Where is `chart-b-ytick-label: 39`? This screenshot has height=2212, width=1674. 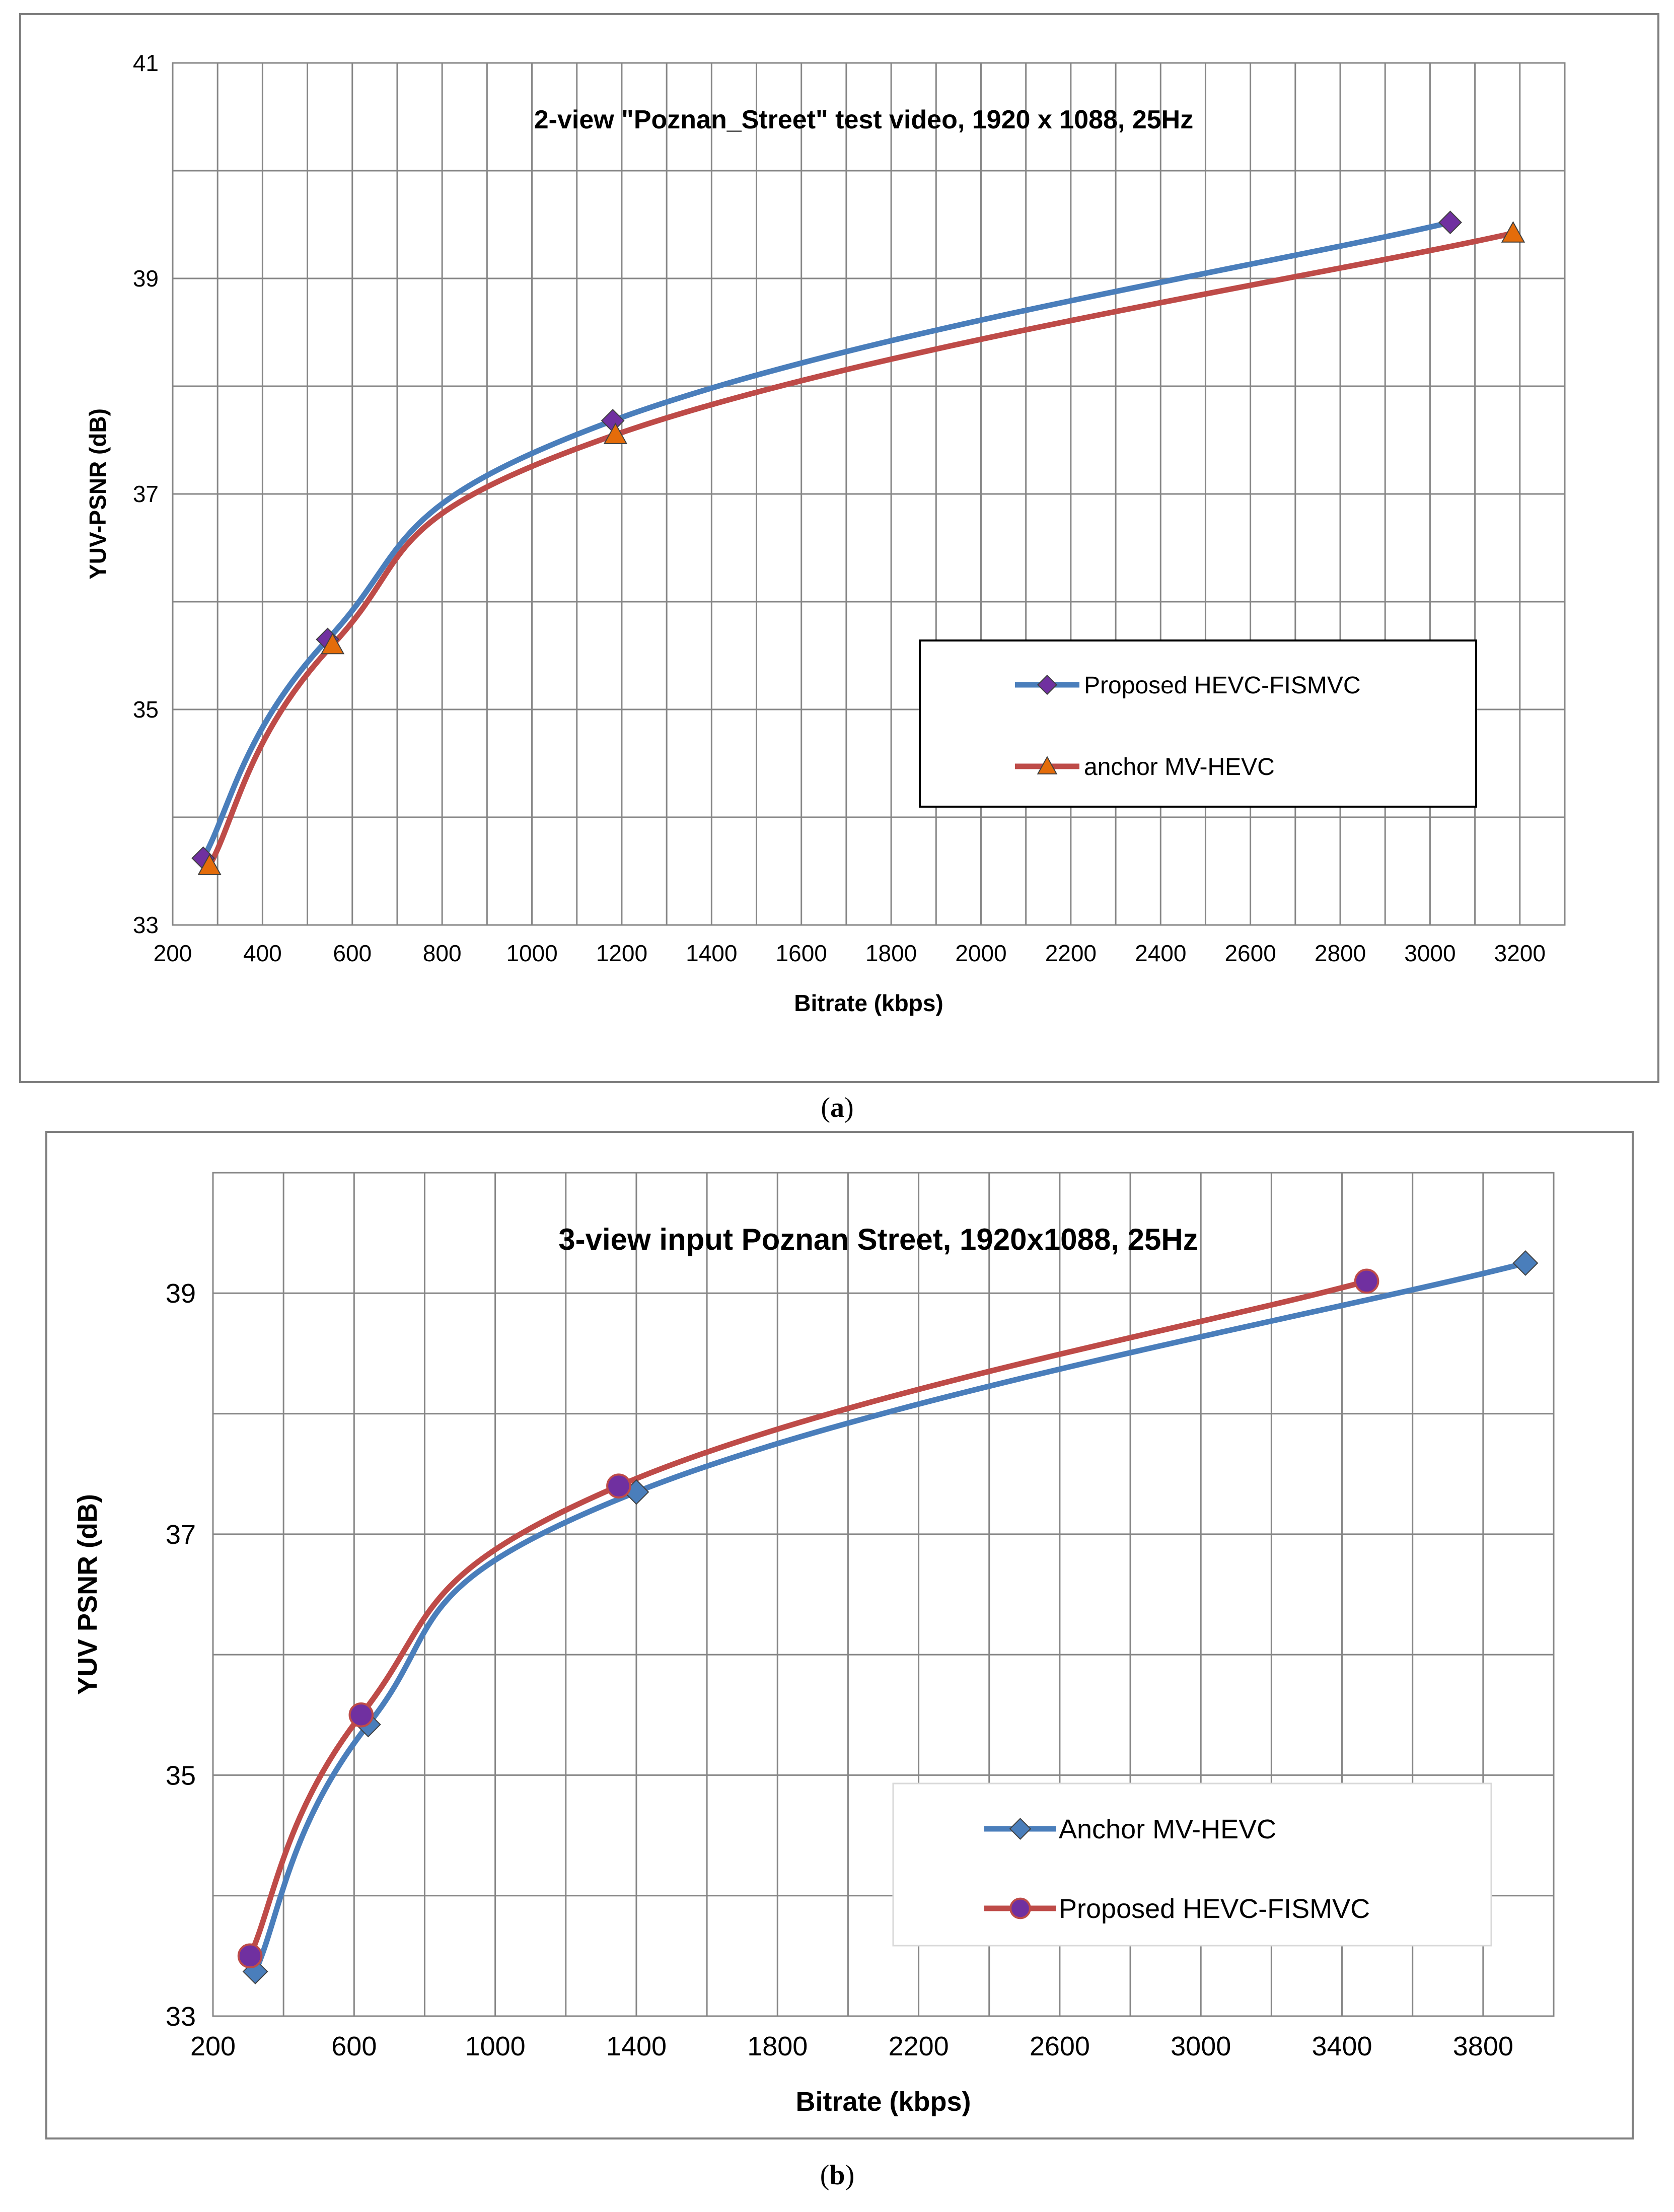 chart-b-ytick-label: 39 is located at coordinates (181, 1293).